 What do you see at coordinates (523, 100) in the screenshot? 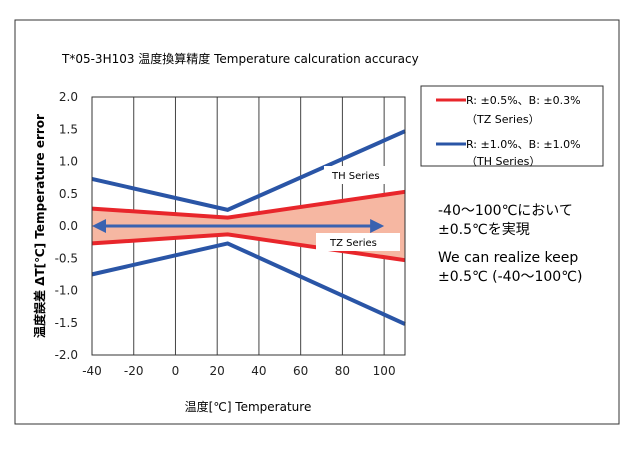
I see `legend-label-tz: R: ±0.5%、B: ±0.3%` at bounding box center [523, 100].